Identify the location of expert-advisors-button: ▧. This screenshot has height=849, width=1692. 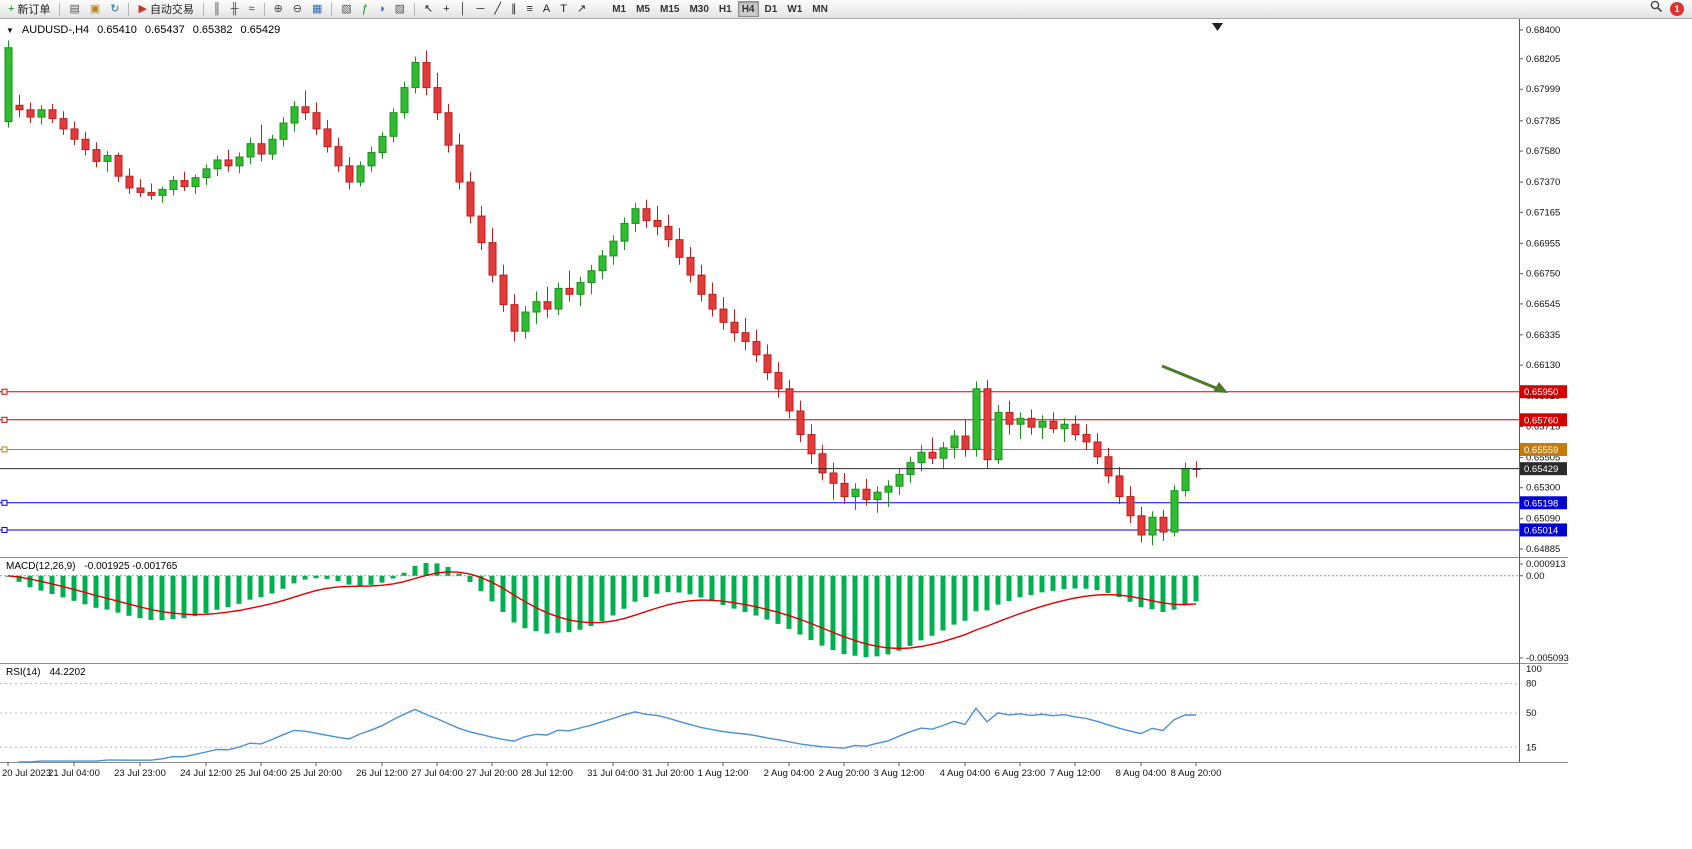
(346, 9).